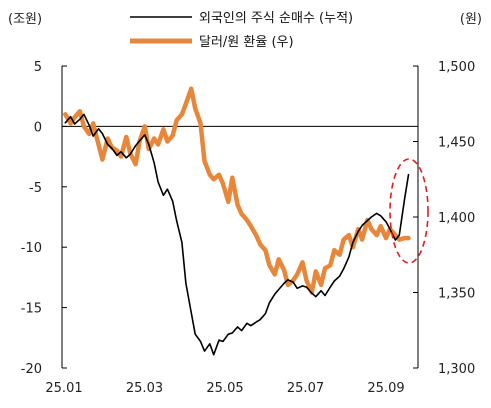  Describe the element at coordinates (456, 369) in the screenshot. I see `right-y-tick-label: 1,300` at that location.